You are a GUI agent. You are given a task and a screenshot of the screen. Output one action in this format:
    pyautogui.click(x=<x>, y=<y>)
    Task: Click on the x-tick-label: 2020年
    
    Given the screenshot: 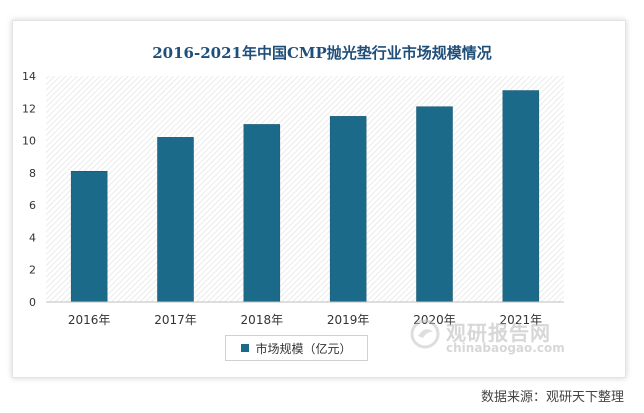 What is the action you would take?
    pyautogui.click(x=434, y=320)
    